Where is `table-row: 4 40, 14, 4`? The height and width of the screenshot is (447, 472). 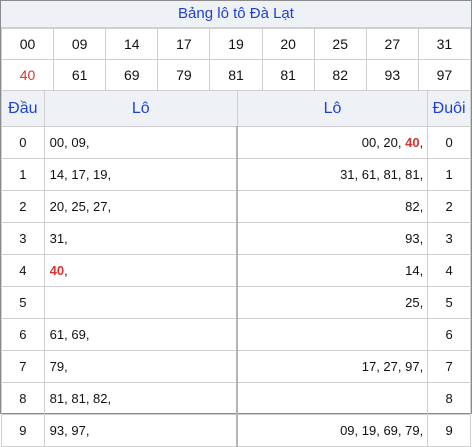
table-row: 4 40, 14, 4 is located at coordinates (236, 270).